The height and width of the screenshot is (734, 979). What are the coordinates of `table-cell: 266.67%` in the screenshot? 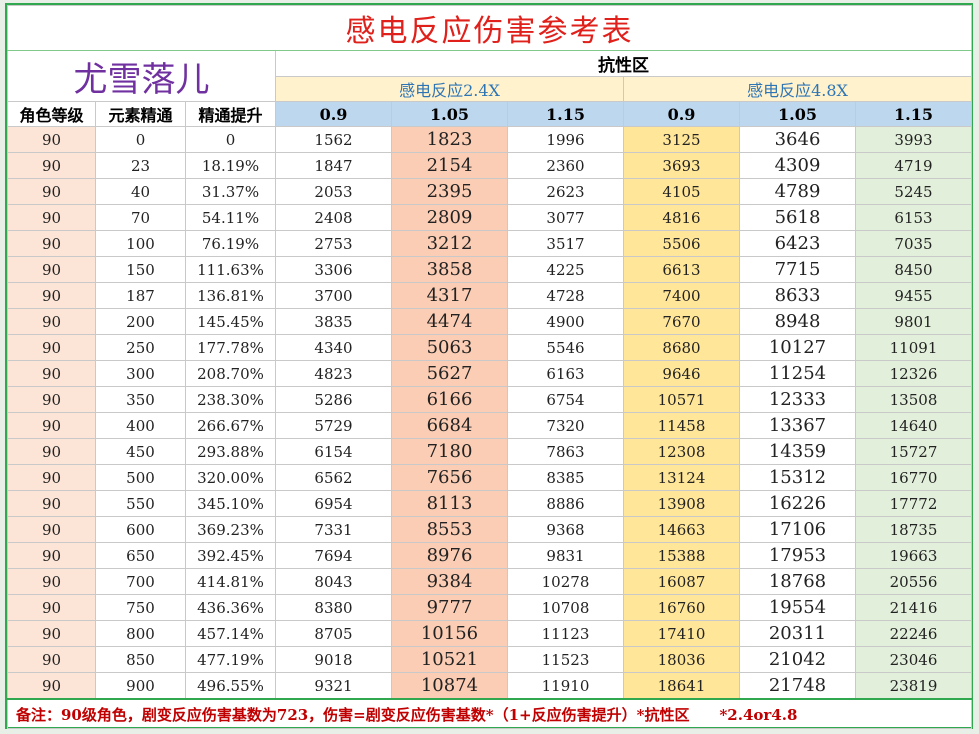 It's located at (230, 425).